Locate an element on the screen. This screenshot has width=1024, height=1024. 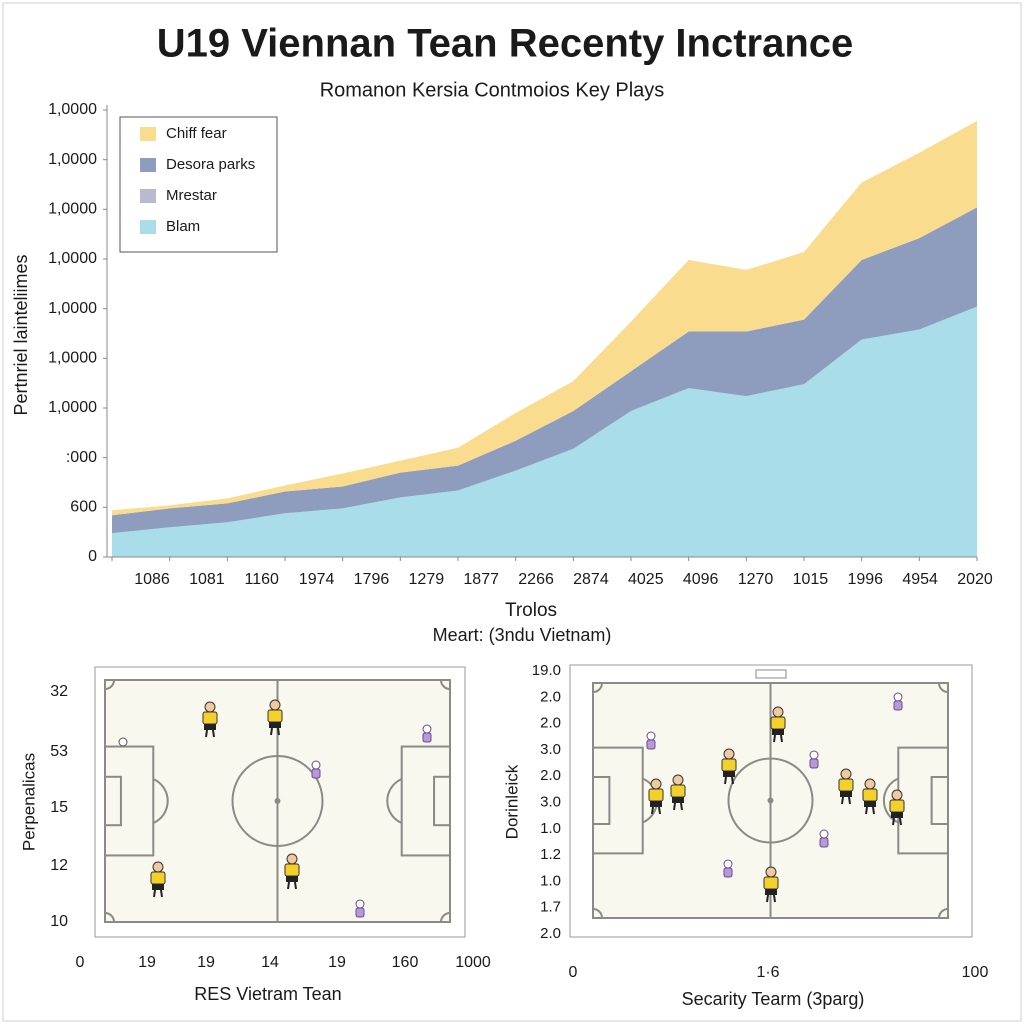
x-tick-label: 14 is located at coordinates (270, 962).